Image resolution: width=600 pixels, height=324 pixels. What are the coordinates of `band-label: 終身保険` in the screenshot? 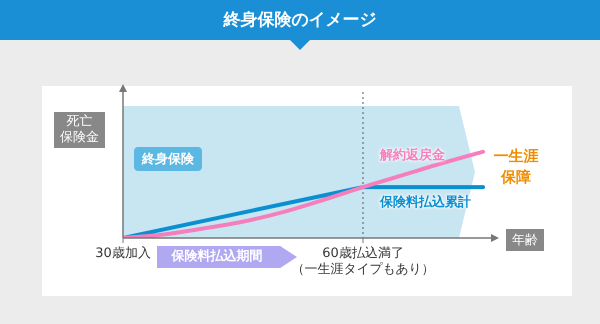 It's located at (168, 159).